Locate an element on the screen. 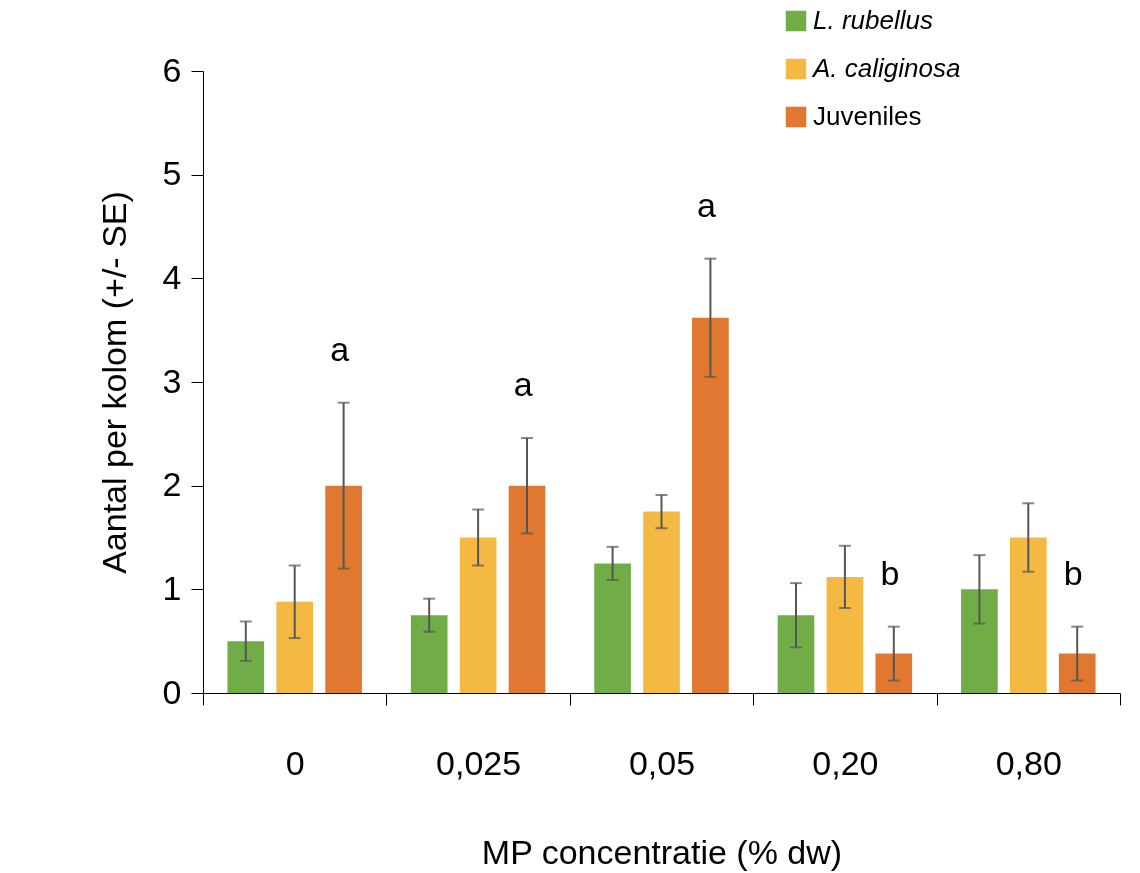 The height and width of the screenshot is (873, 1140). x-axis-title: MP concentratie (% dw) is located at coordinates (662, 851).